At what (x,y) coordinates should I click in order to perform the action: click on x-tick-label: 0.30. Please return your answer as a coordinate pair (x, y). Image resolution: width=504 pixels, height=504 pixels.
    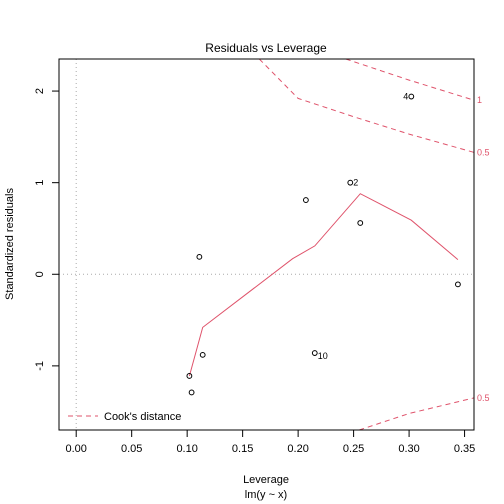
    Looking at the image, I should click on (408, 449).